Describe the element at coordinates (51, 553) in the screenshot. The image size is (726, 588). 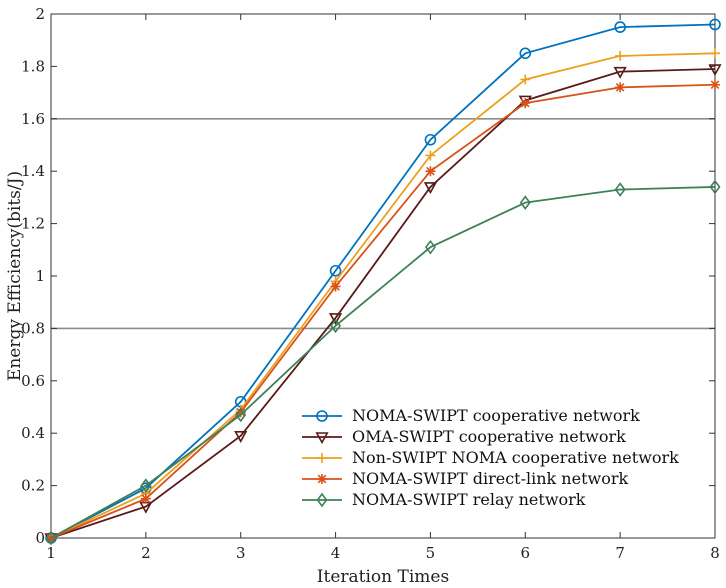
I see `x-tick-label: 1` at that location.